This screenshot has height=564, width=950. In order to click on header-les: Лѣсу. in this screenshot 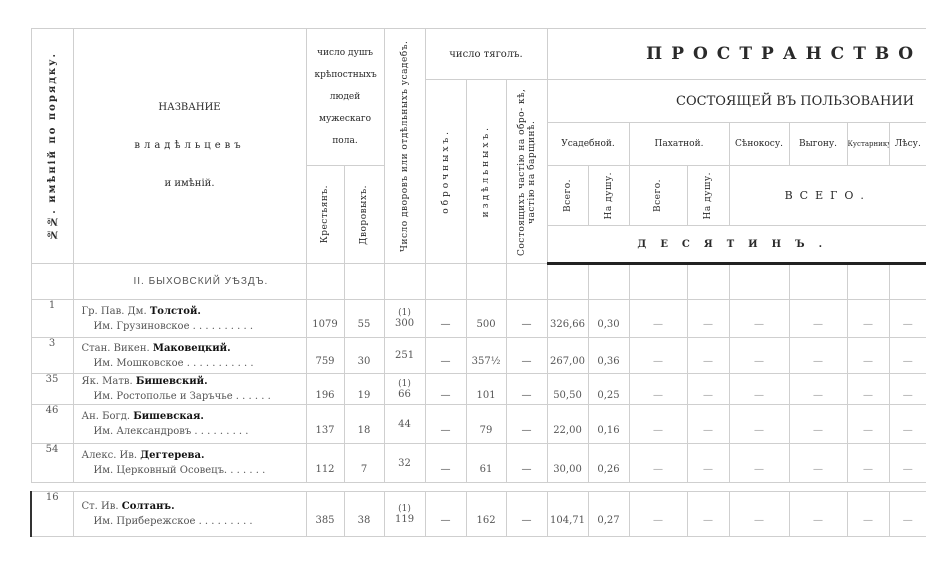, I will do `click(907, 144)`.